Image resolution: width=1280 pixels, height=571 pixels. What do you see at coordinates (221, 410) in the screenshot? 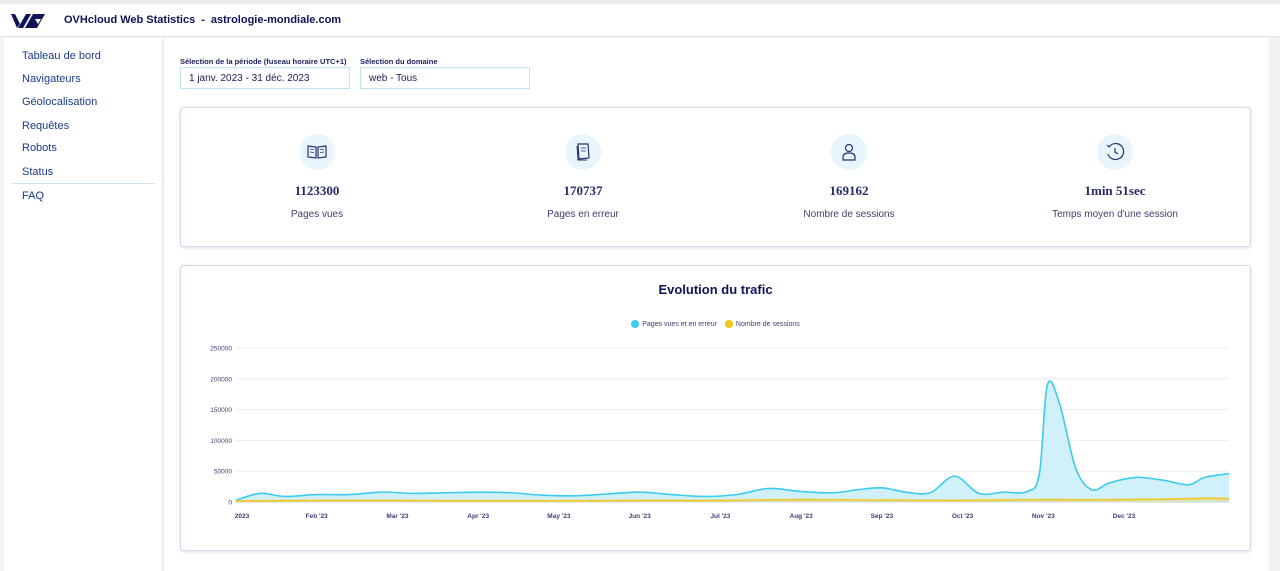
I see `y-tick-label: 150000` at bounding box center [221, 410].